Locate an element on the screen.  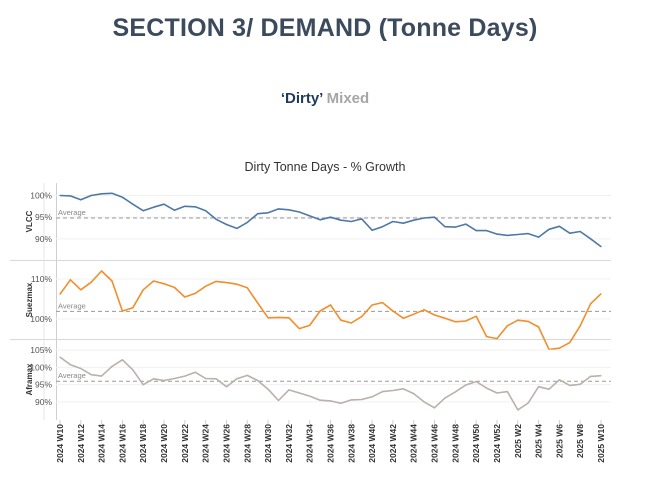
x-tick-label: 2024 W50 is located at coordinates (476, 443).